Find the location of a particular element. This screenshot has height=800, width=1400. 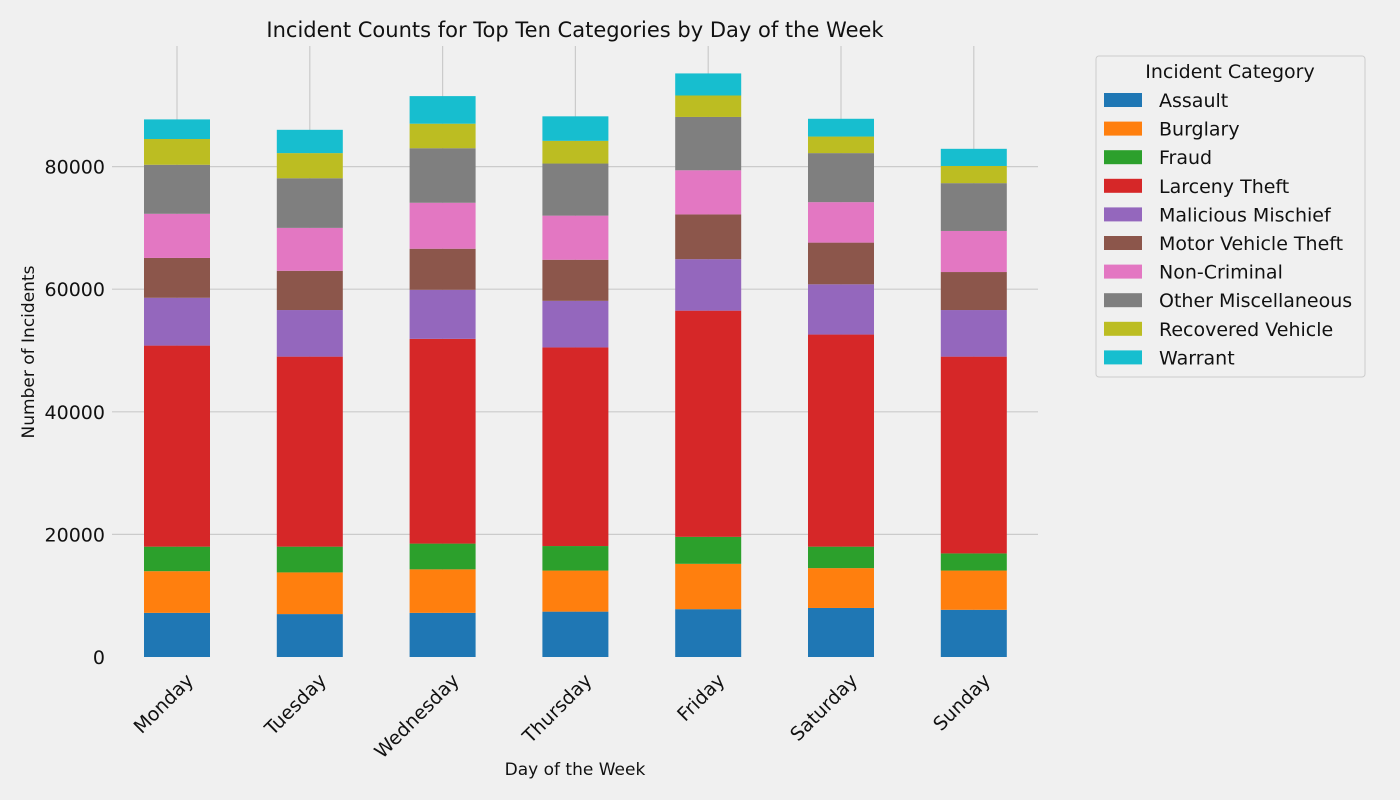

bar-stack-friday is located at coordinates (708, 365).